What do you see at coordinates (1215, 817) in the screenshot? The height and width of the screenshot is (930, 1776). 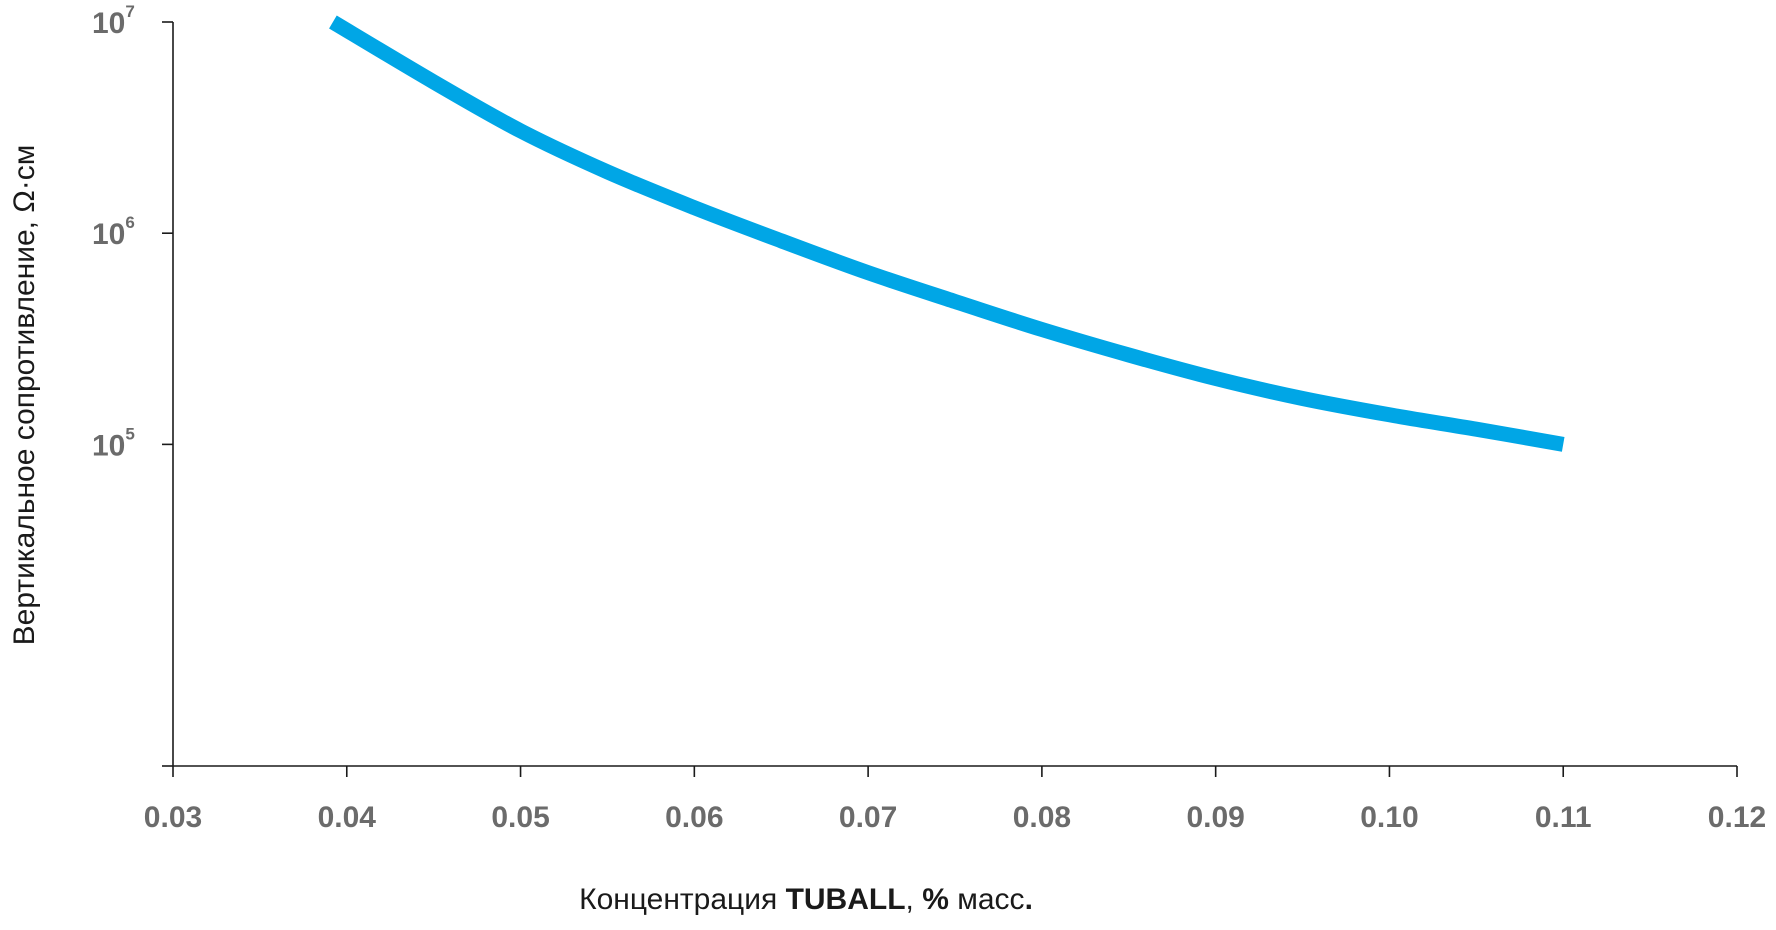 I see `x-tick-label: 0.09` at bounding box center [1215, 817].